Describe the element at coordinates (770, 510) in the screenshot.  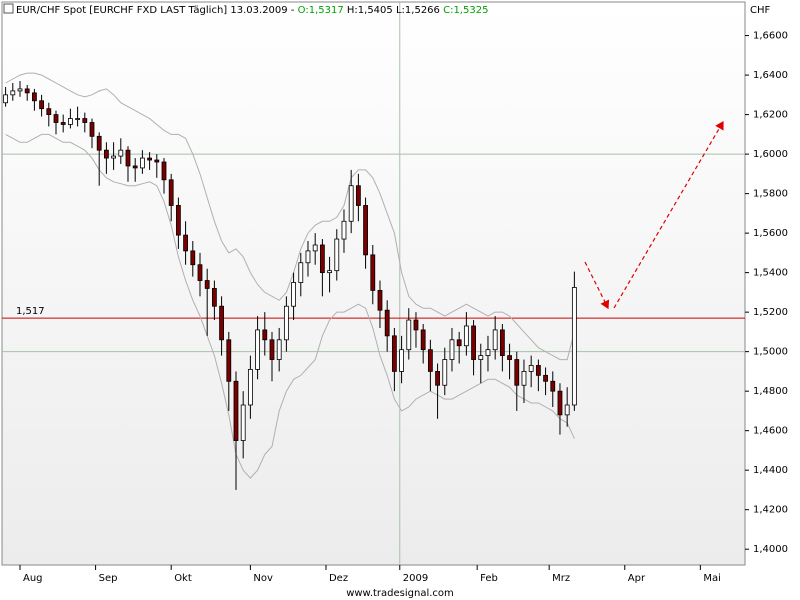
I see `y-tick-label: 1,4200` at that location.